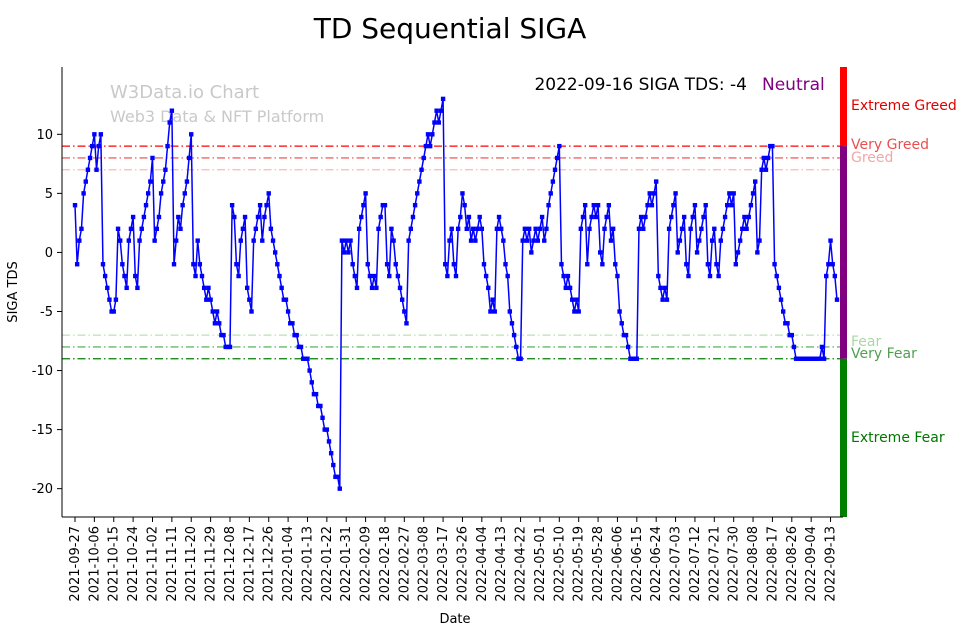 The width and height of the screenshot is (962, 633). I want to click on sentiment-bar-fear, so click(843, 437).